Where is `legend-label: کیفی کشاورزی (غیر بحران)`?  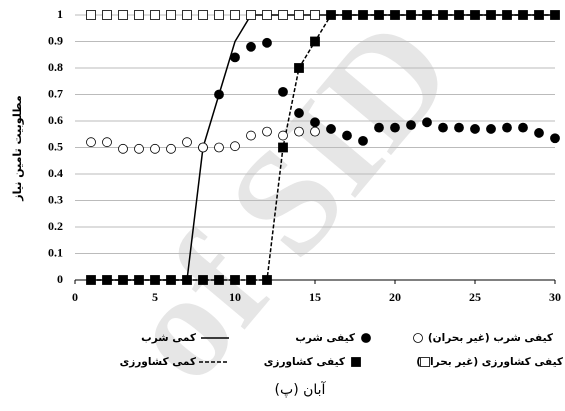 legend-label: کیفی کشاورزی (غیر بحران) is located at coordinates (490, 362).